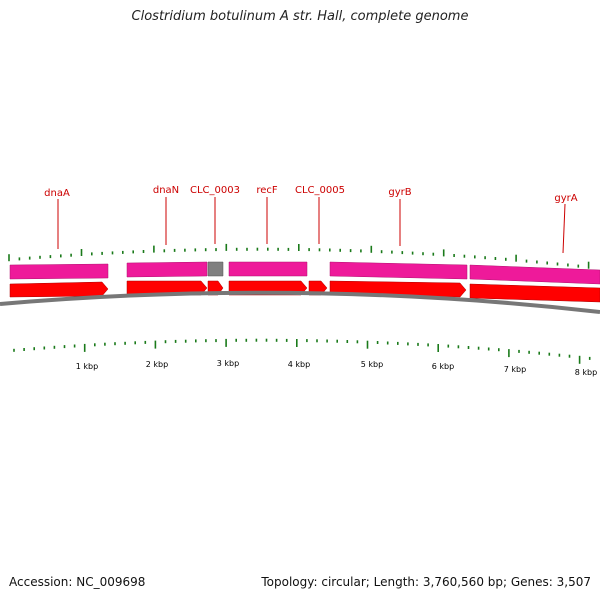  Describe the element at coordinates (564, 228) in the screenshot. I see `leader-gyrA` at that location.